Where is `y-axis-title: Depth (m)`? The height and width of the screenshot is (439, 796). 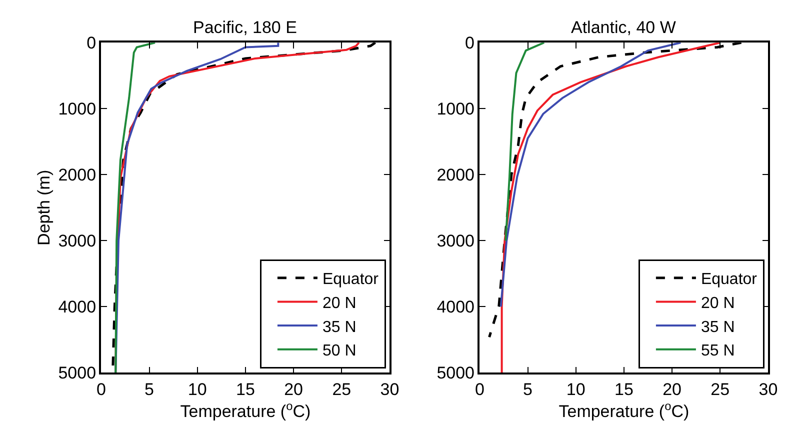 y-axis-title: Depth (m) is located at coordinates (44, 208).